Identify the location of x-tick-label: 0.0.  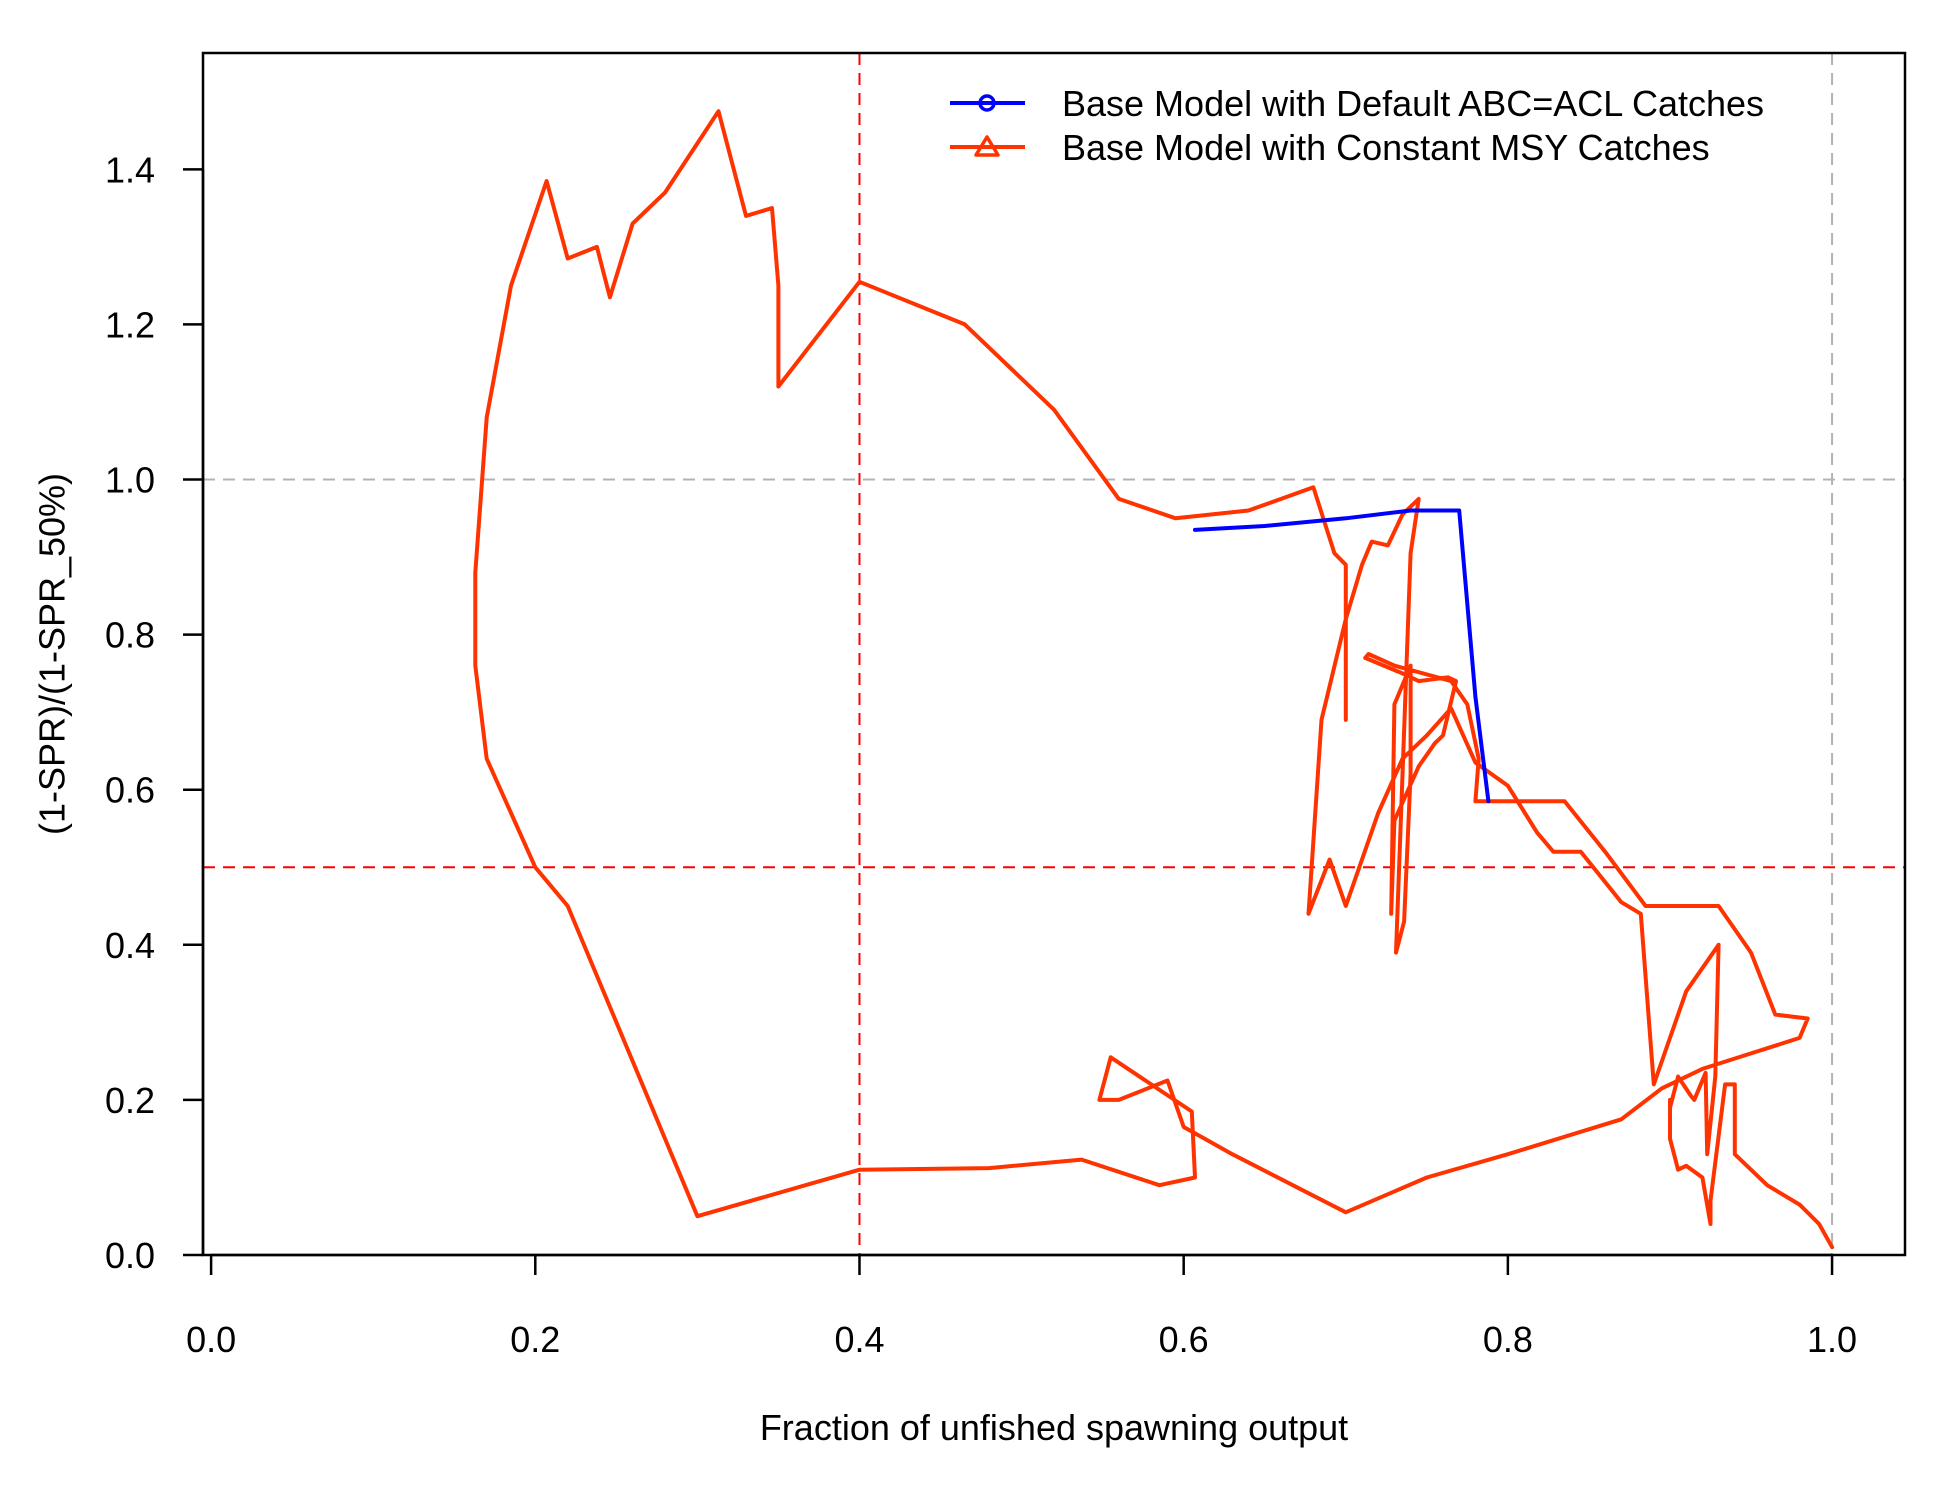
(211, 1339).